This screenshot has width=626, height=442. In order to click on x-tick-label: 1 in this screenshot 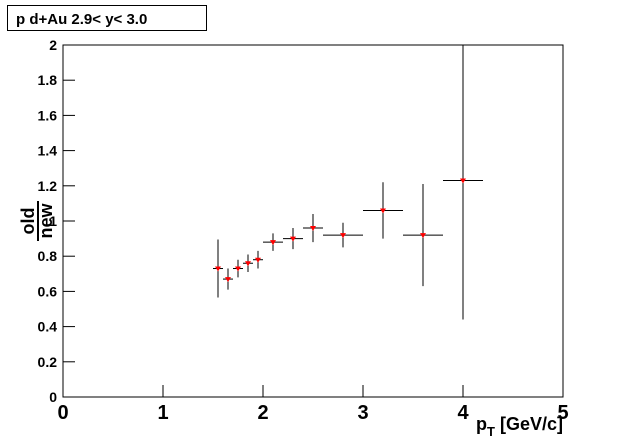, I will do `click(162, 413)`.